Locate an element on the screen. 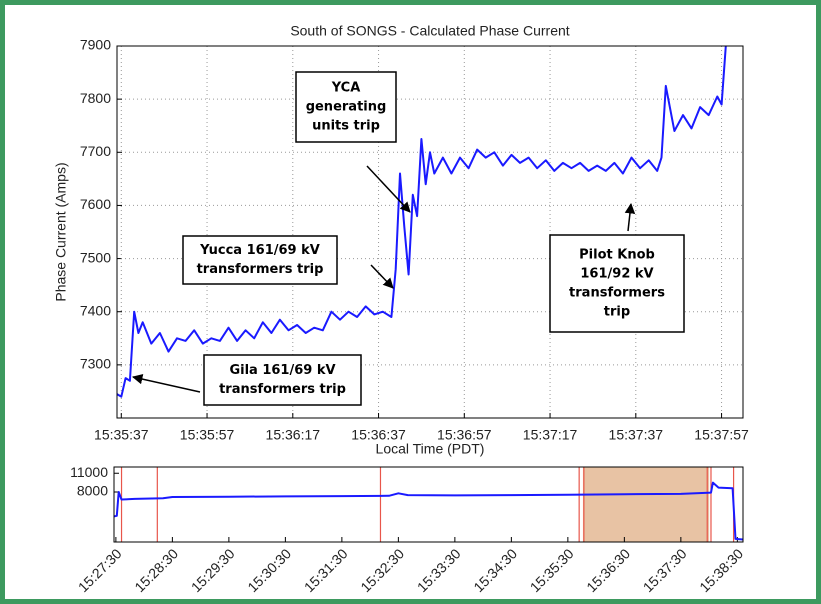 This screenshot has height=604, width=821. y-tick-label: 7800 is located at coordinates (95, 98).